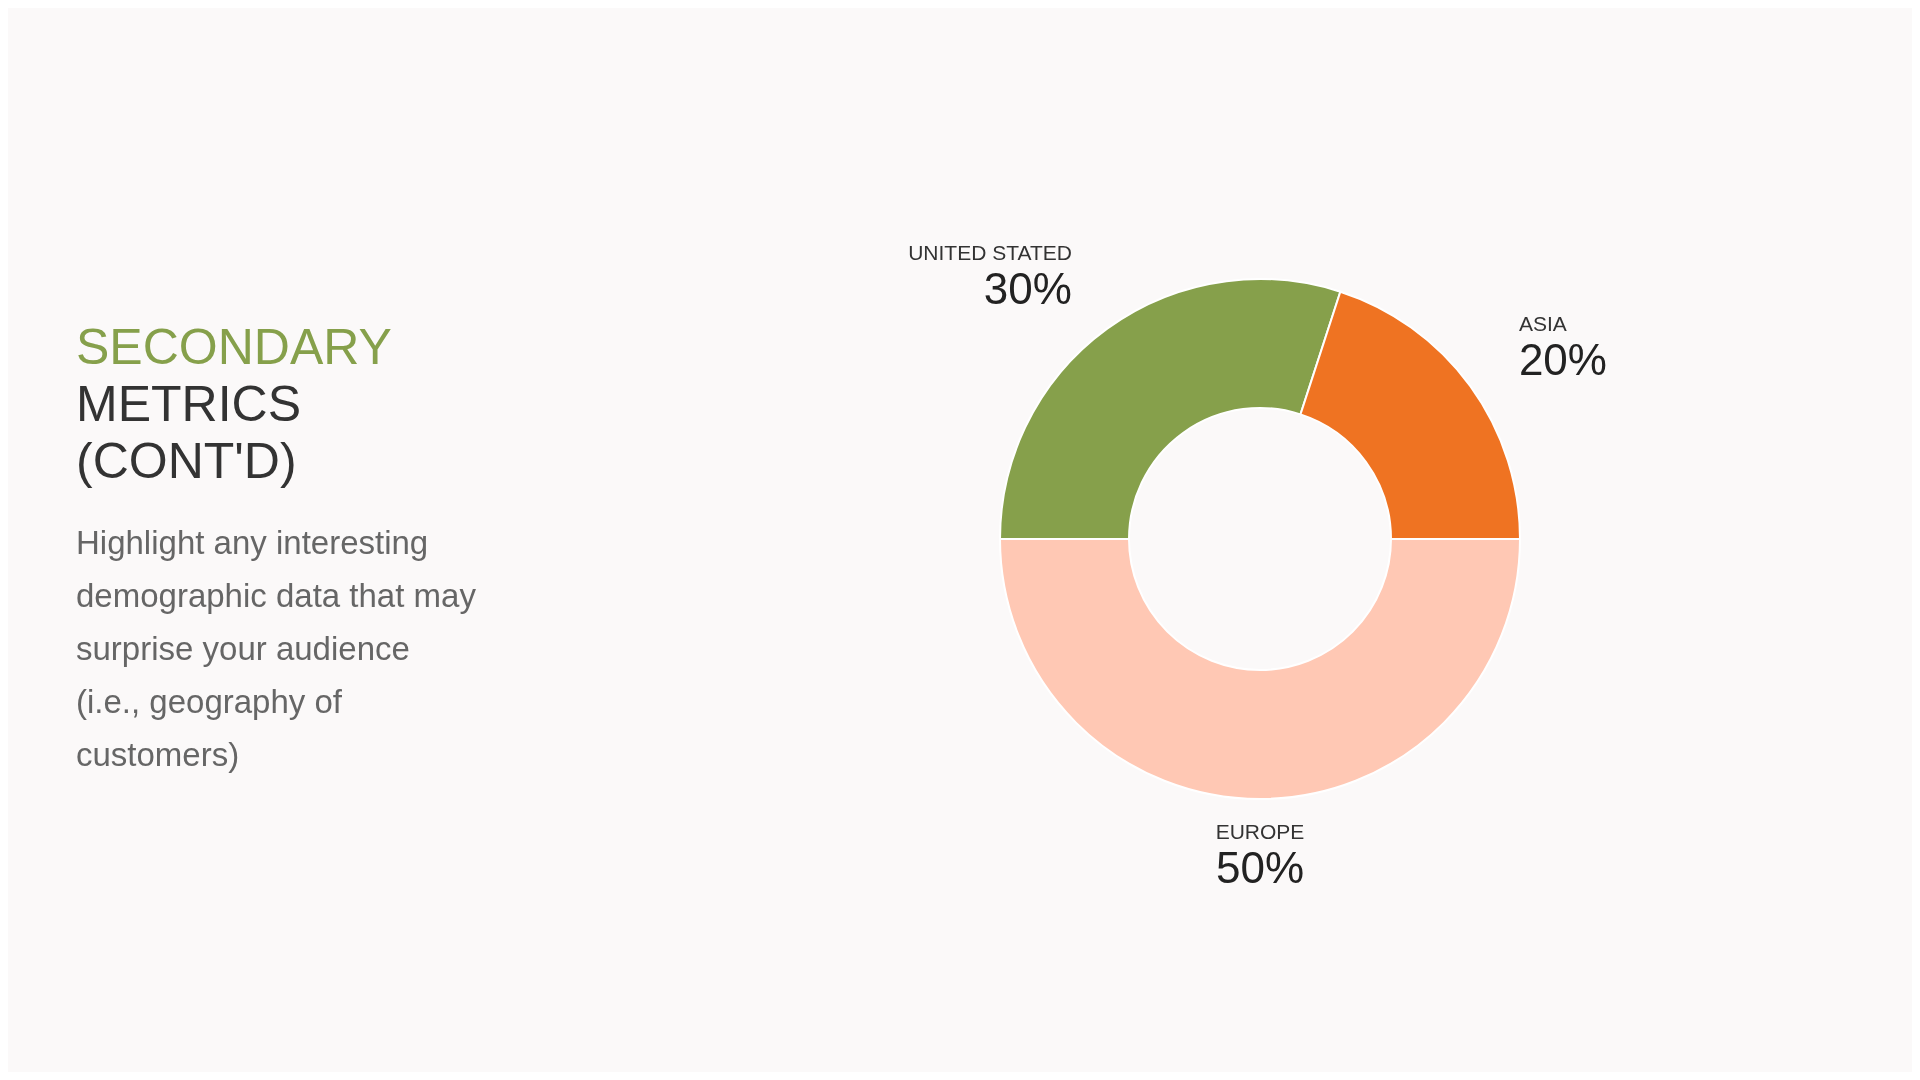  I want to click on slice-label: UNITED STATED, so click(990, 253).